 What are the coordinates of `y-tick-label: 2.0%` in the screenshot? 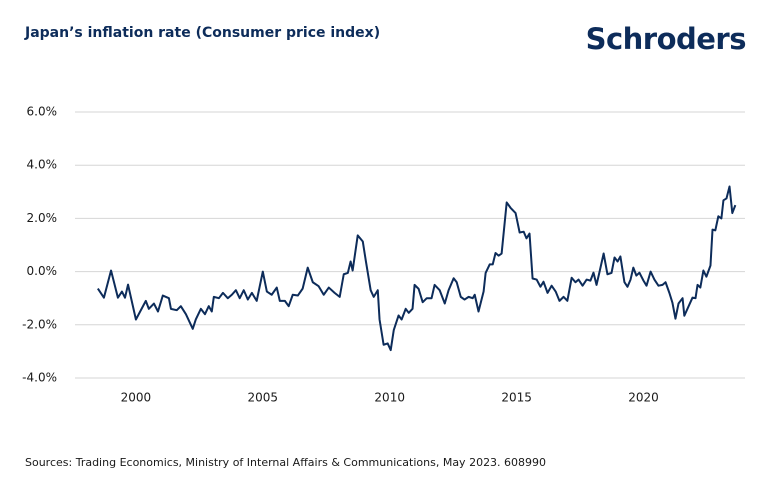 It's located at (42, 218).